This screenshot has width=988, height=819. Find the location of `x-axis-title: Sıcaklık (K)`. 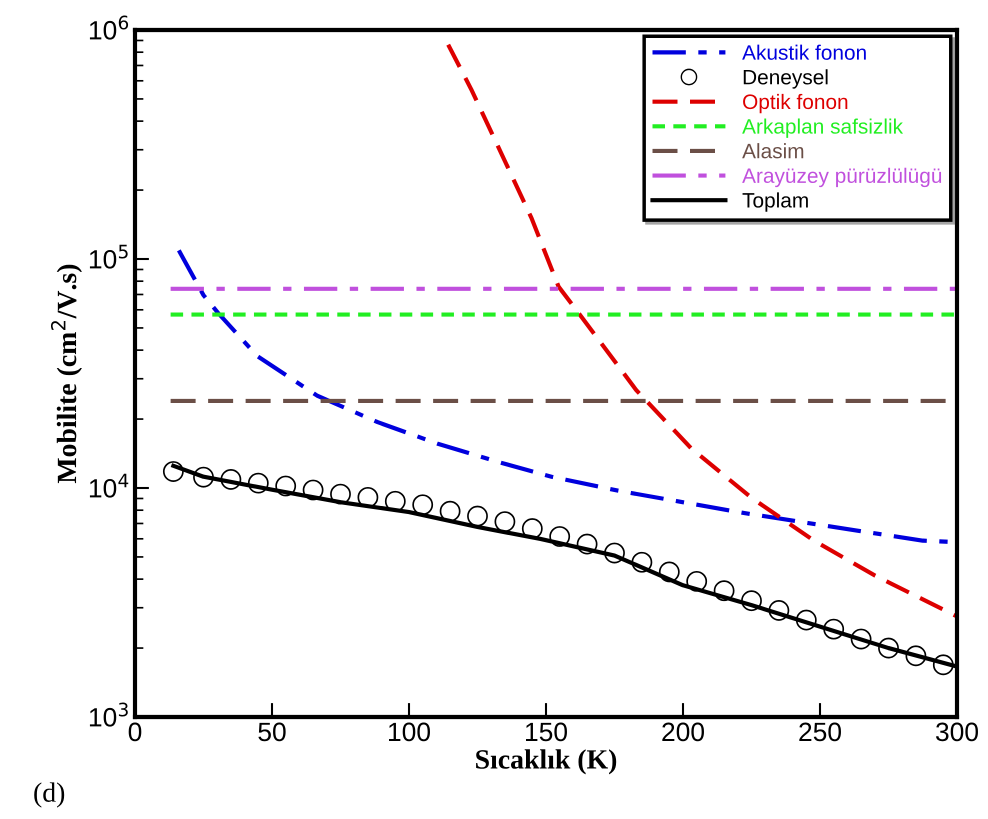

x-axis-title: Sıcaklık (K) is located at coordinates (546, 761).